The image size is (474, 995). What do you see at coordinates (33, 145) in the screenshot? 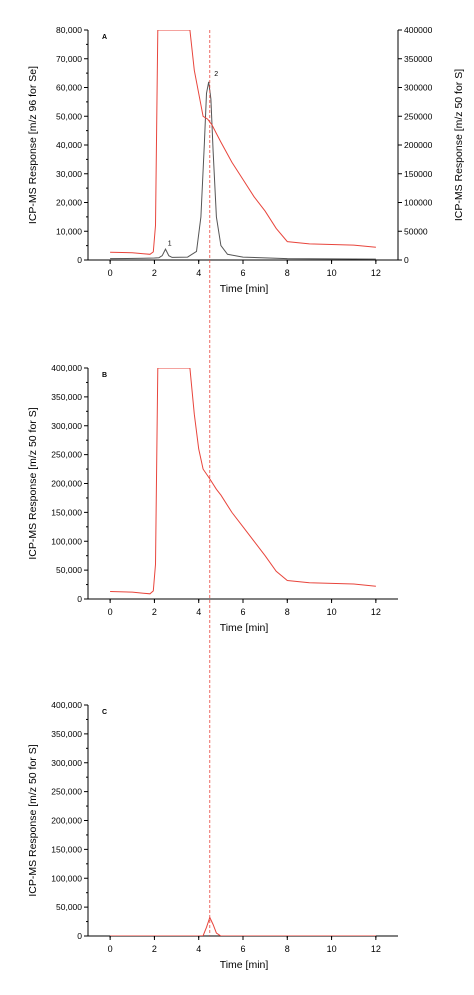
I see `y-axis-title-left: ICP-MS Response [m/z 96 for Se]` at bounding box center [33, 145].